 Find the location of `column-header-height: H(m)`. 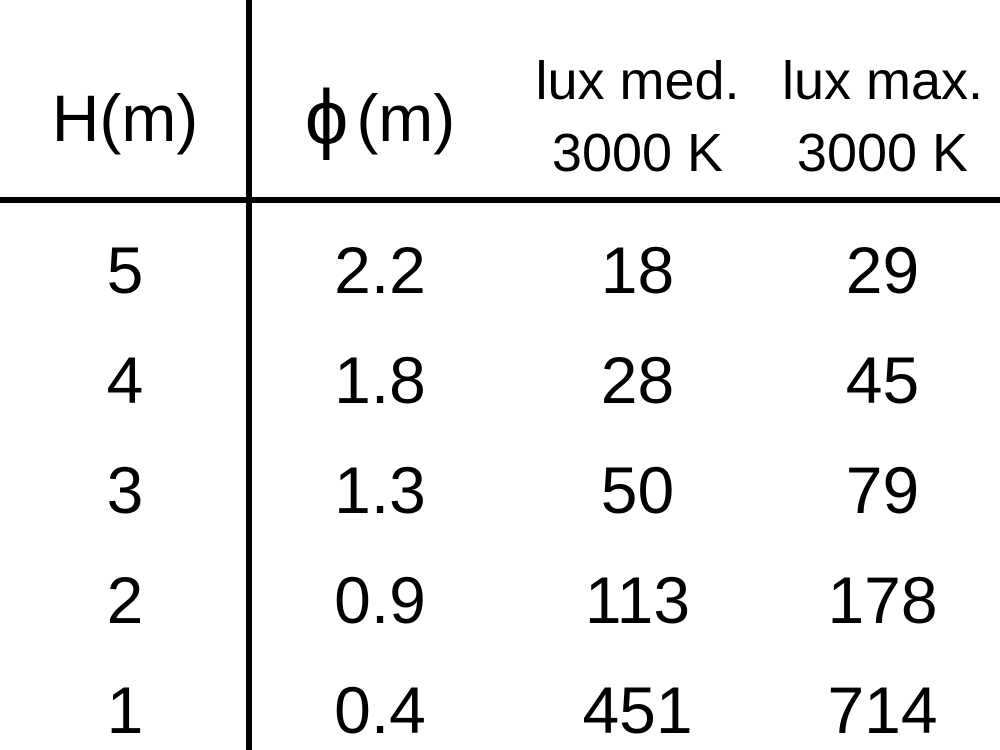

column-header-height: H(m) is located at coordinates (125, 98).